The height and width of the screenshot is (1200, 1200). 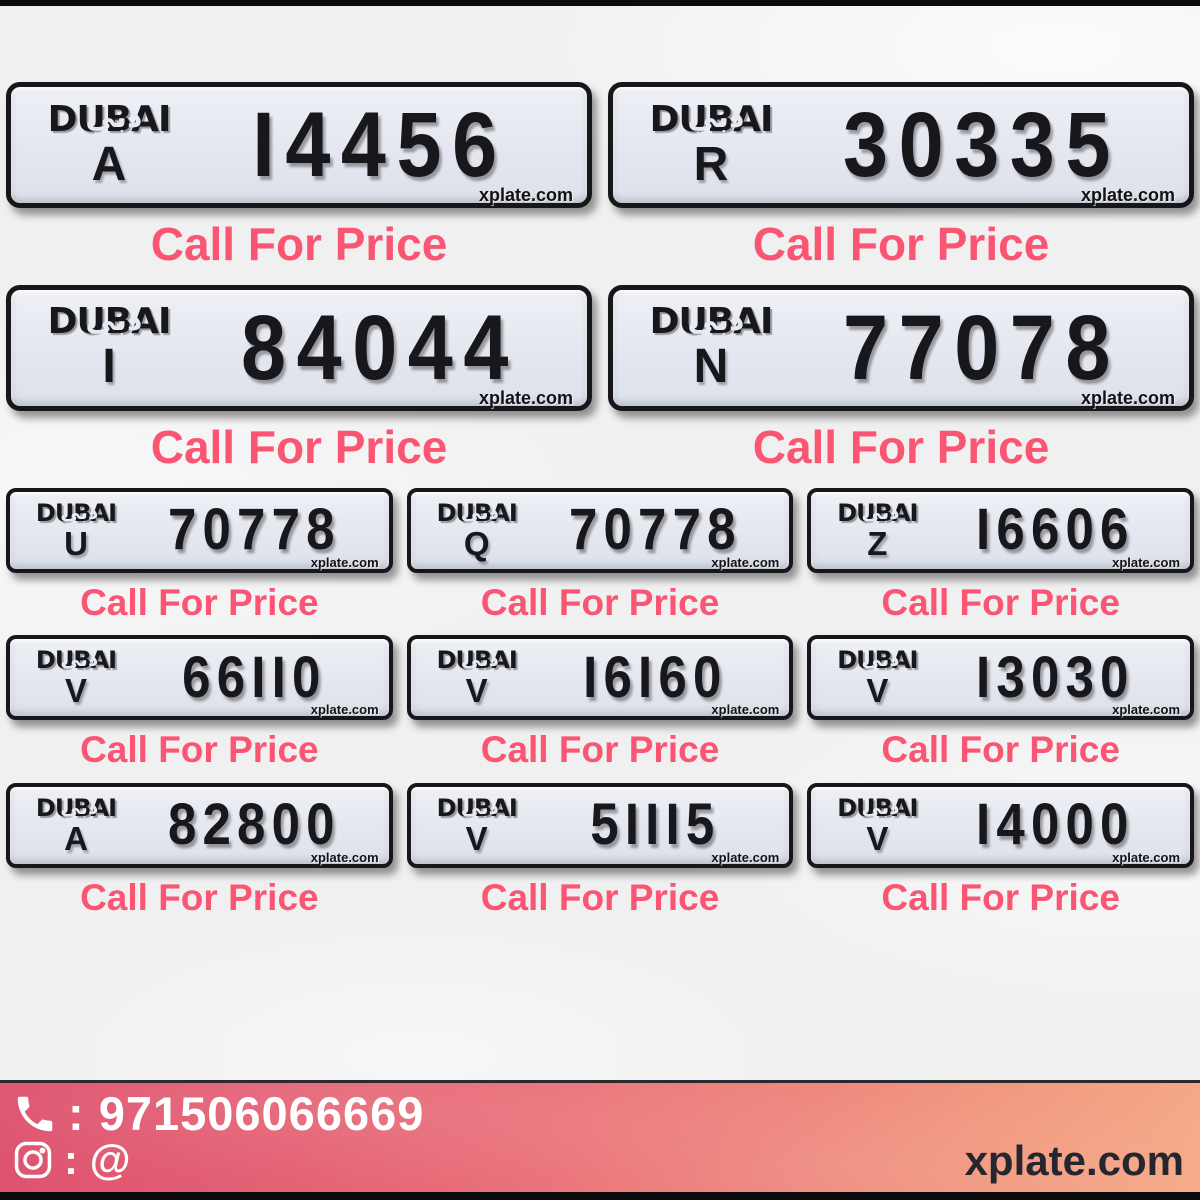 What do you see at coordinates (711, 347) in the screenshot?
I see `plate-left-block: DUBAI دبي N` at bounding box center [711, 347].